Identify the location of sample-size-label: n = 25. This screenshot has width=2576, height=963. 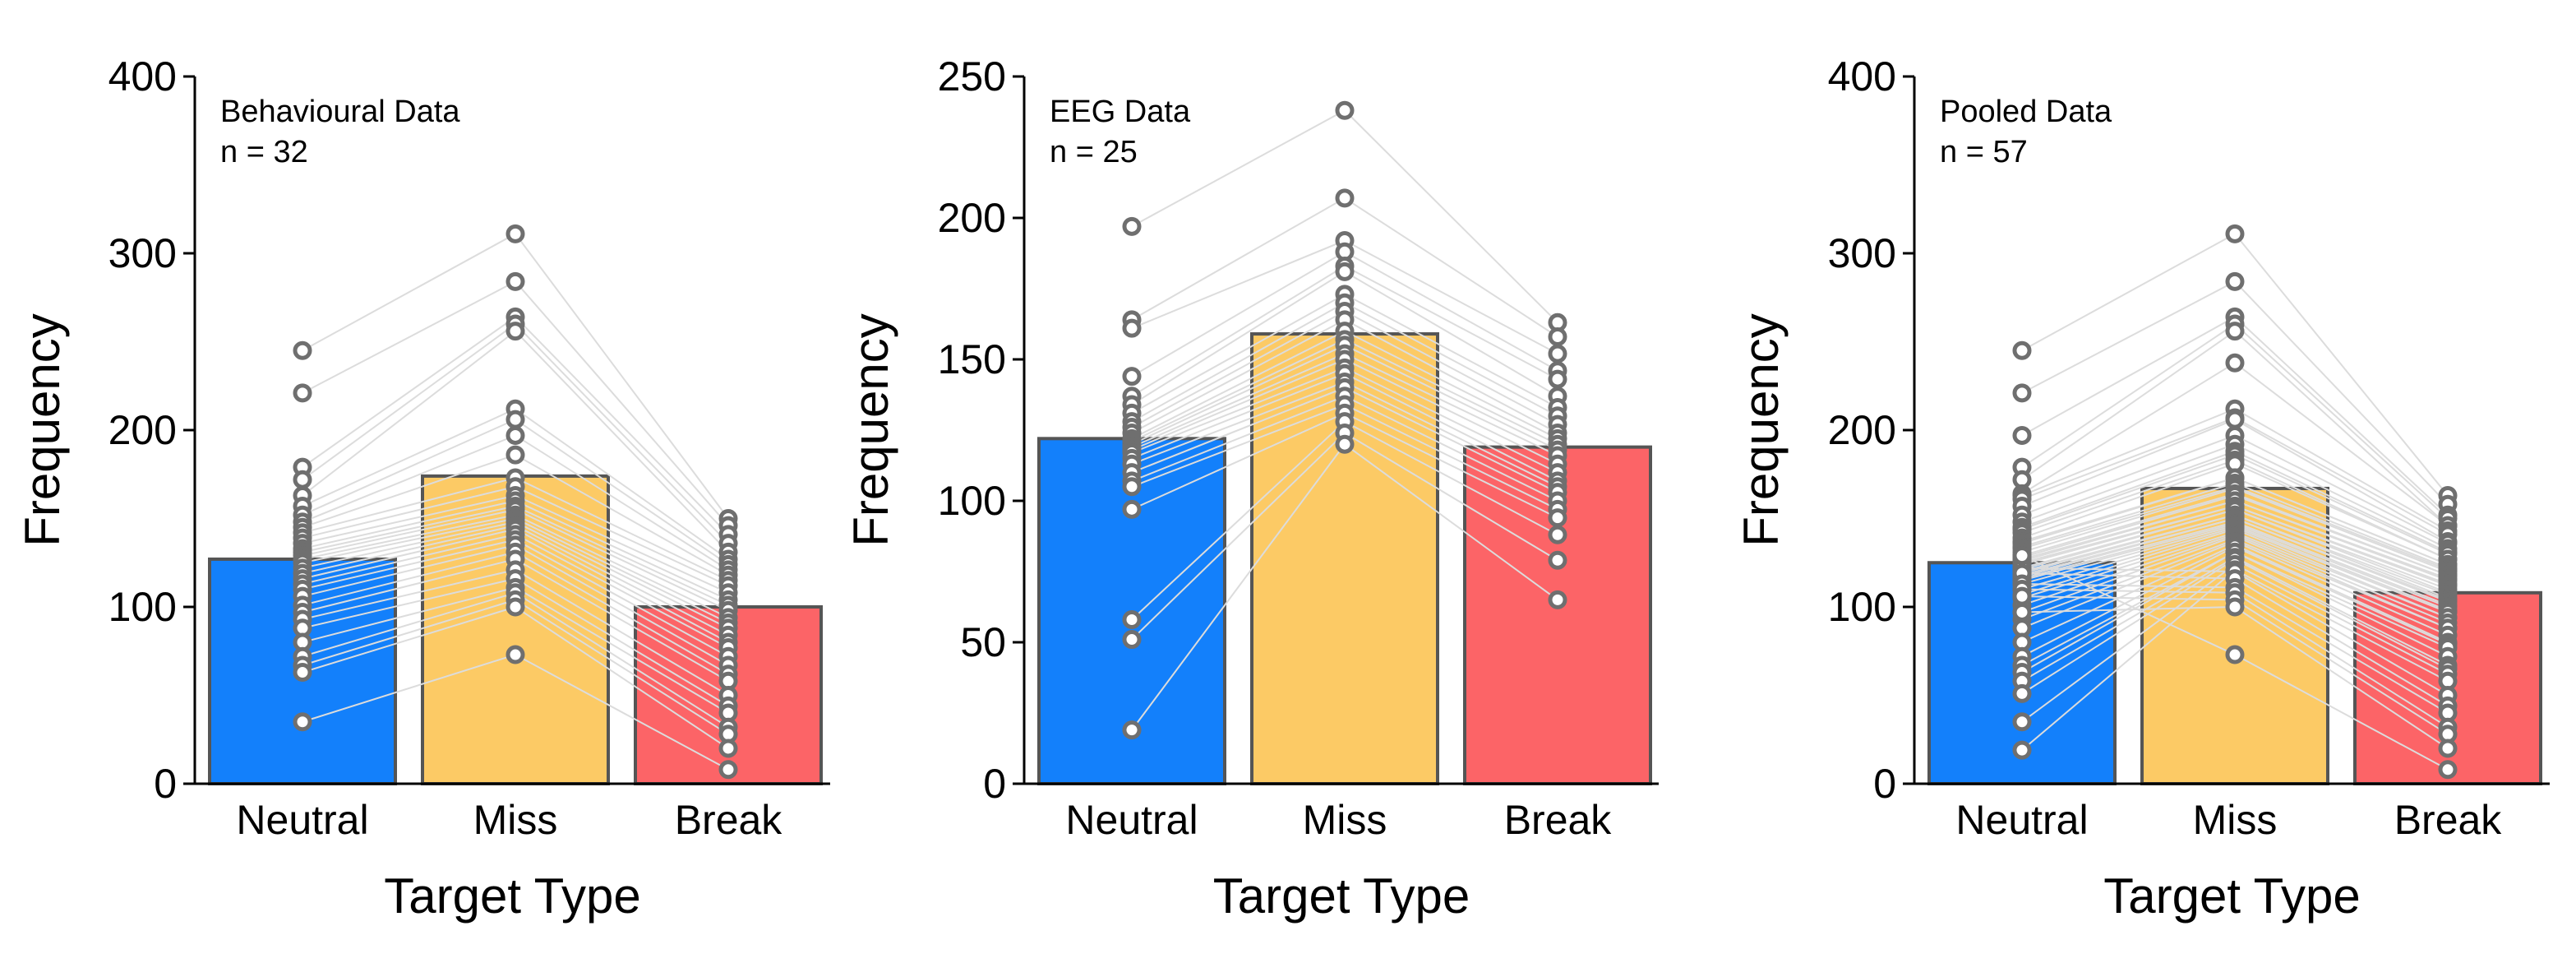
(1094, 152).